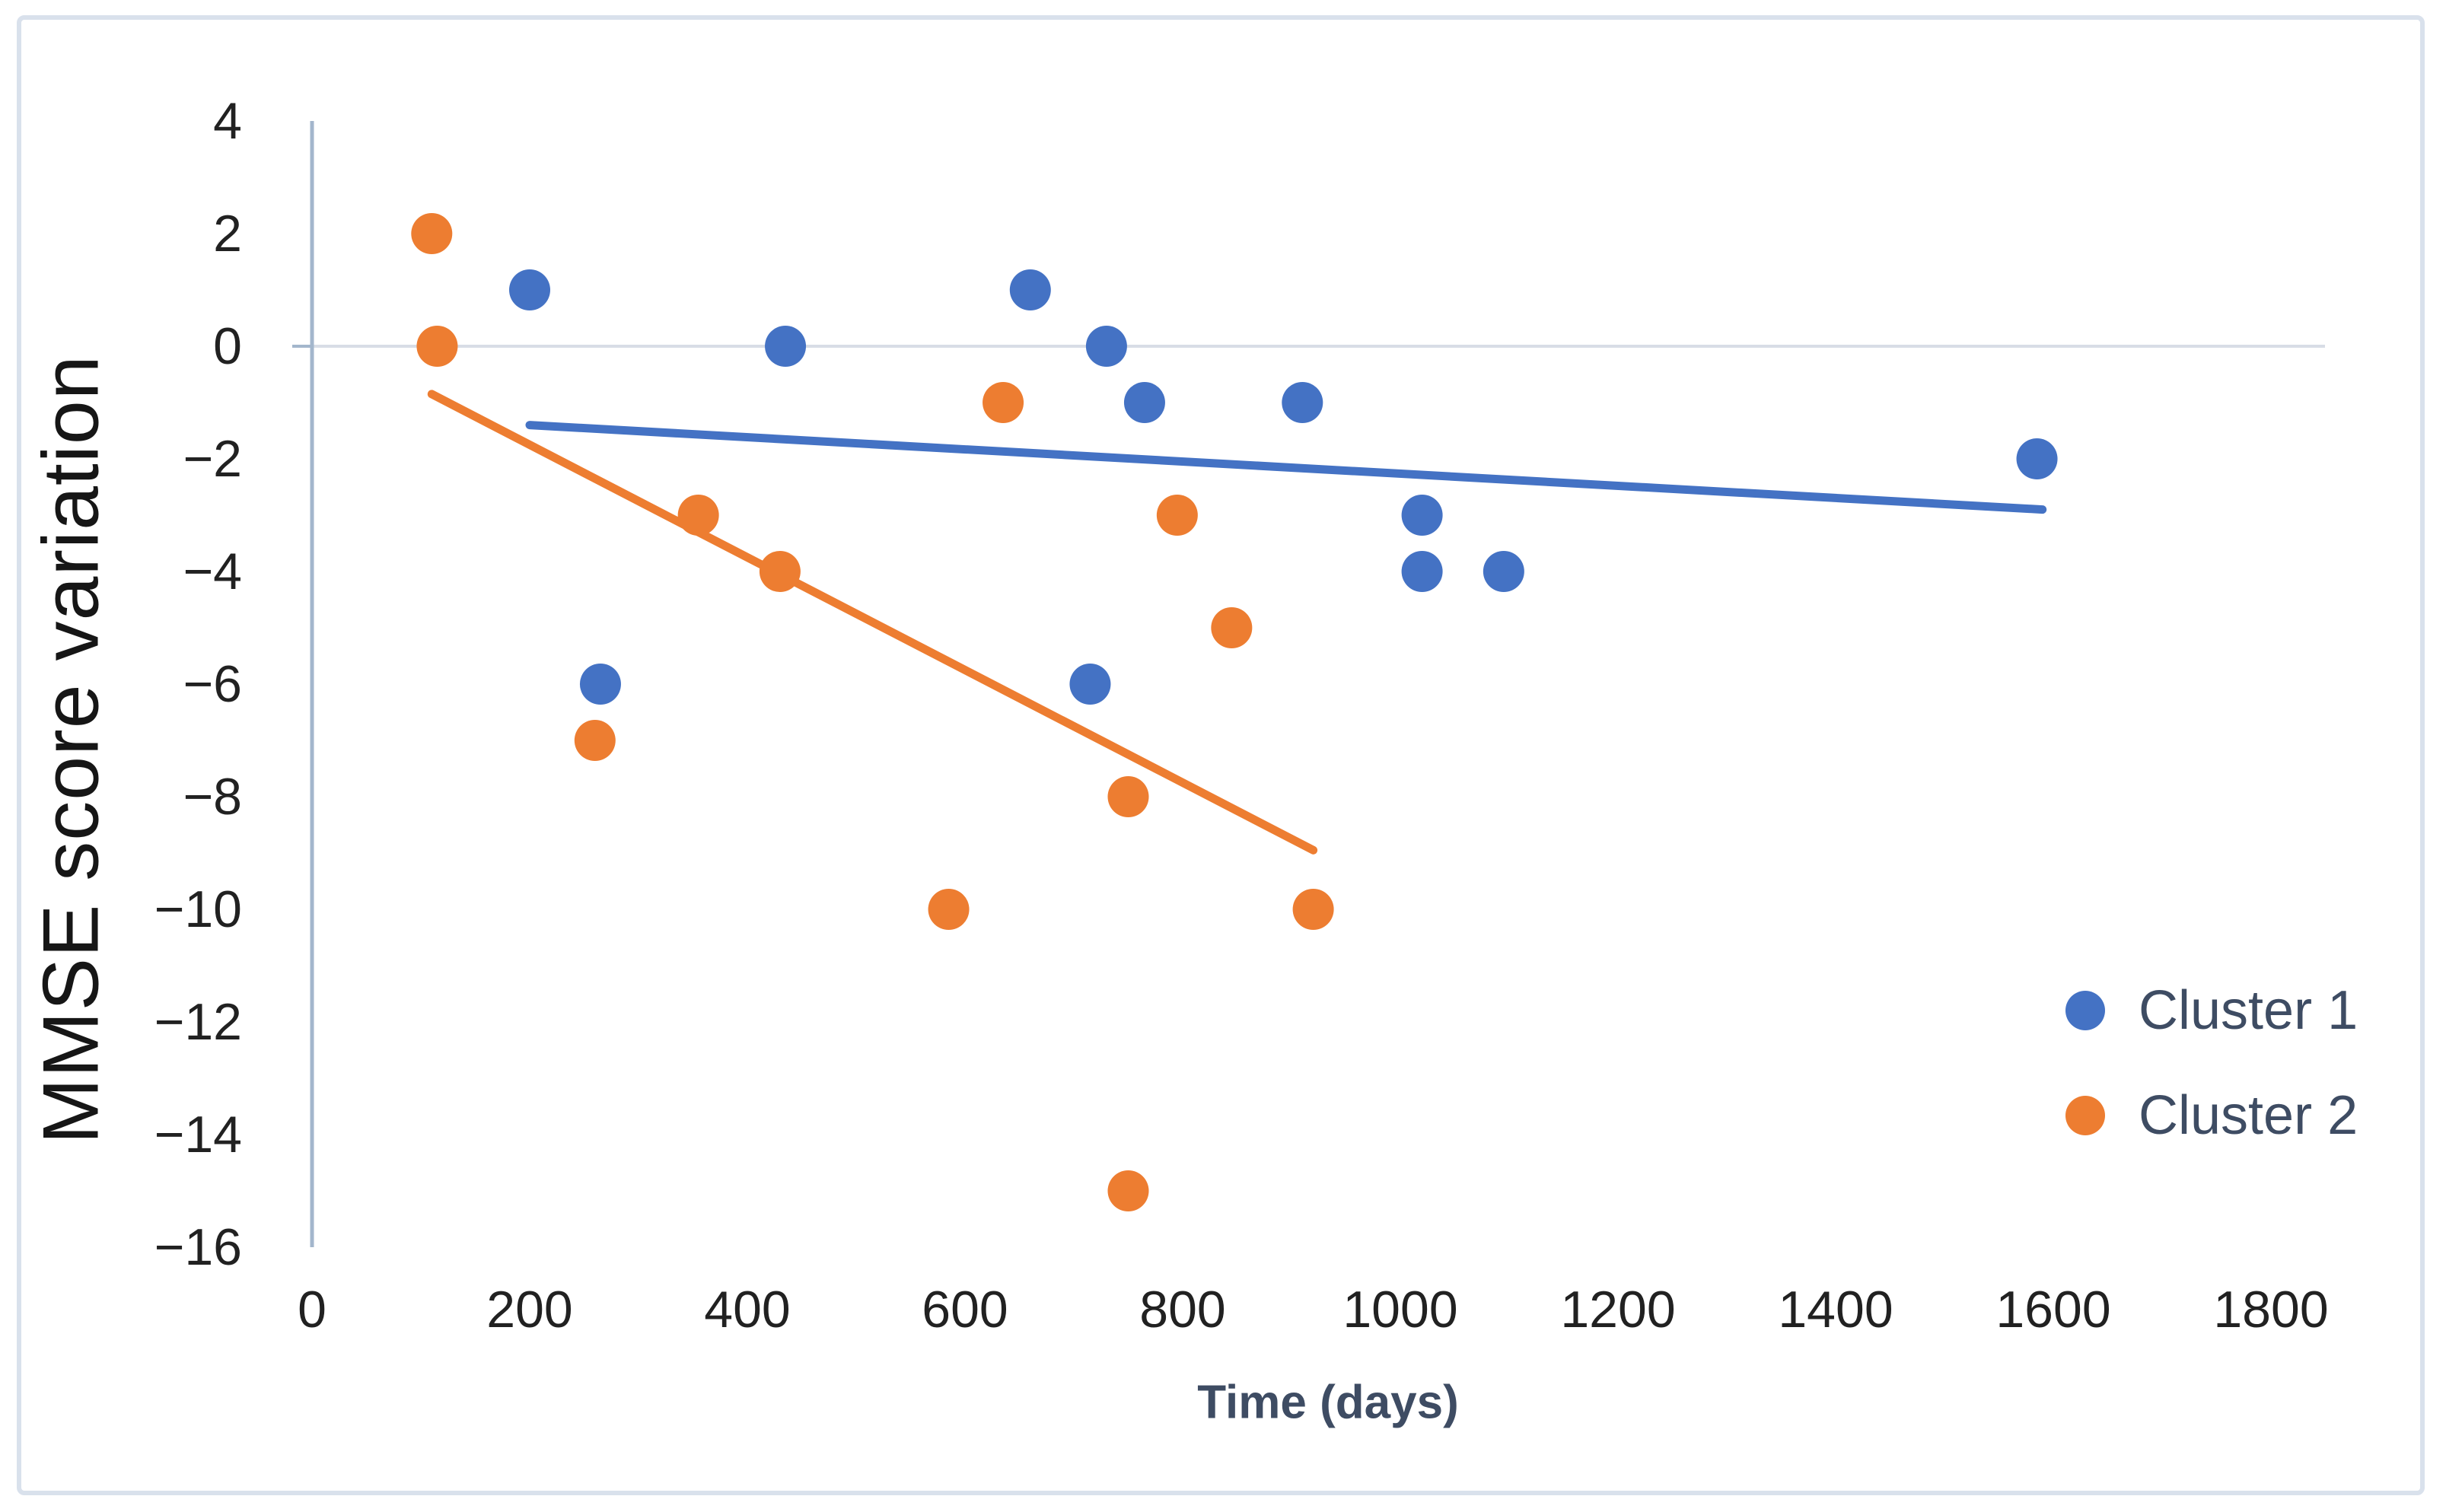 The height and width of the screenshot is (1512, 2446). What do you see at coordinates (198, 1247) in the screenshot?
I see `y-tick-label: −16` at bounding box center [198, 1247].